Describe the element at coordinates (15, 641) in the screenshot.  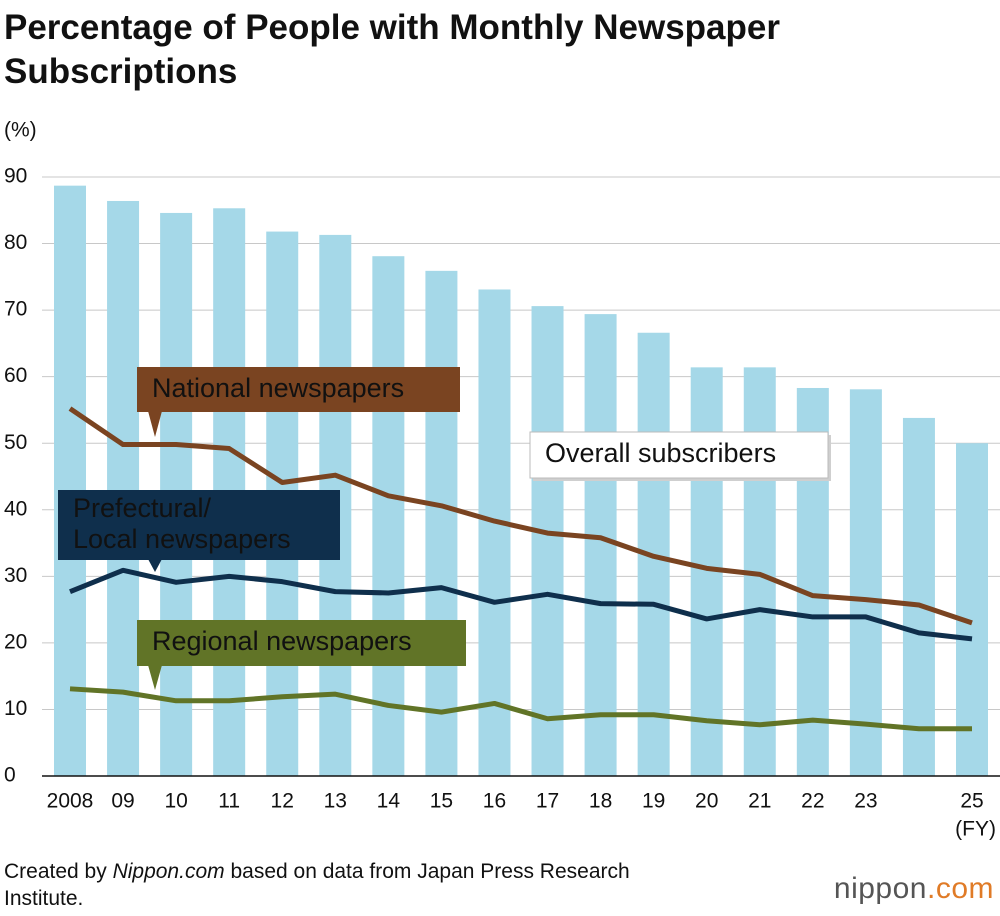
I see `y-tick-label: 20` at that location.